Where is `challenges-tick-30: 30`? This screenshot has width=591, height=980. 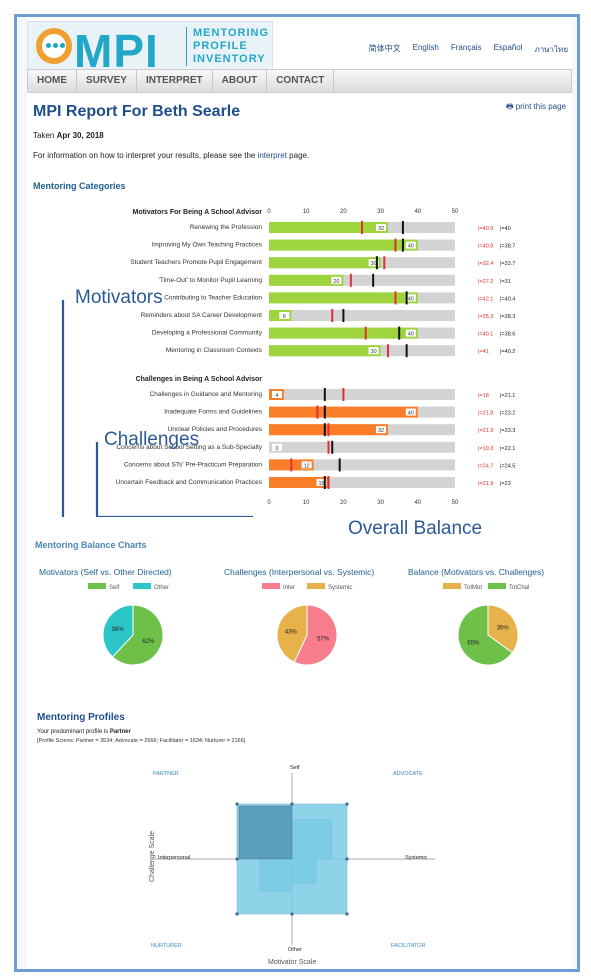
challenges-tick-30: 30 is located at coordinates (380, 503).